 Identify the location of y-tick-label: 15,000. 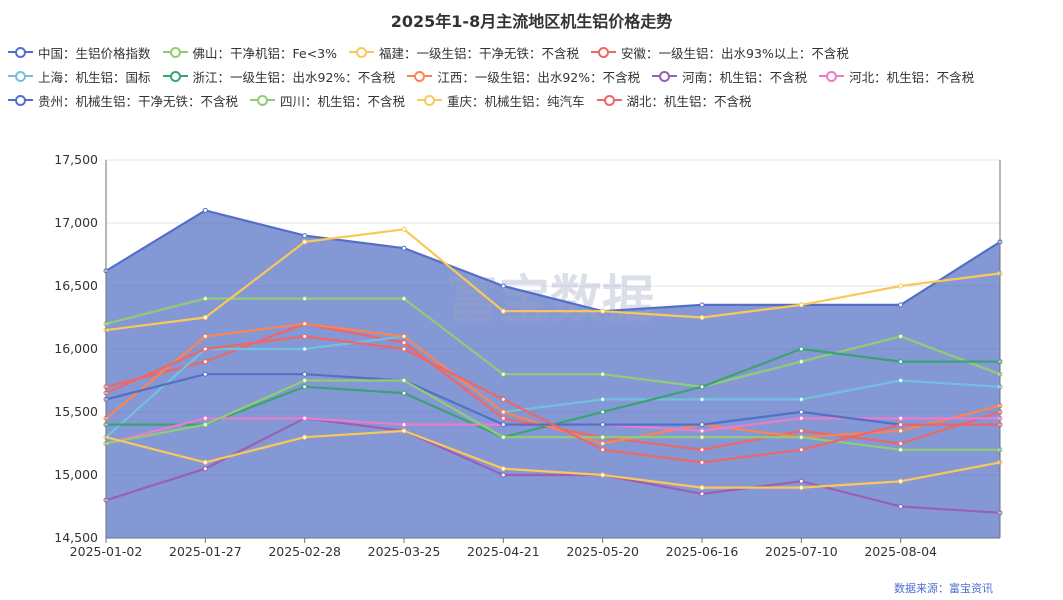
(76, 474).